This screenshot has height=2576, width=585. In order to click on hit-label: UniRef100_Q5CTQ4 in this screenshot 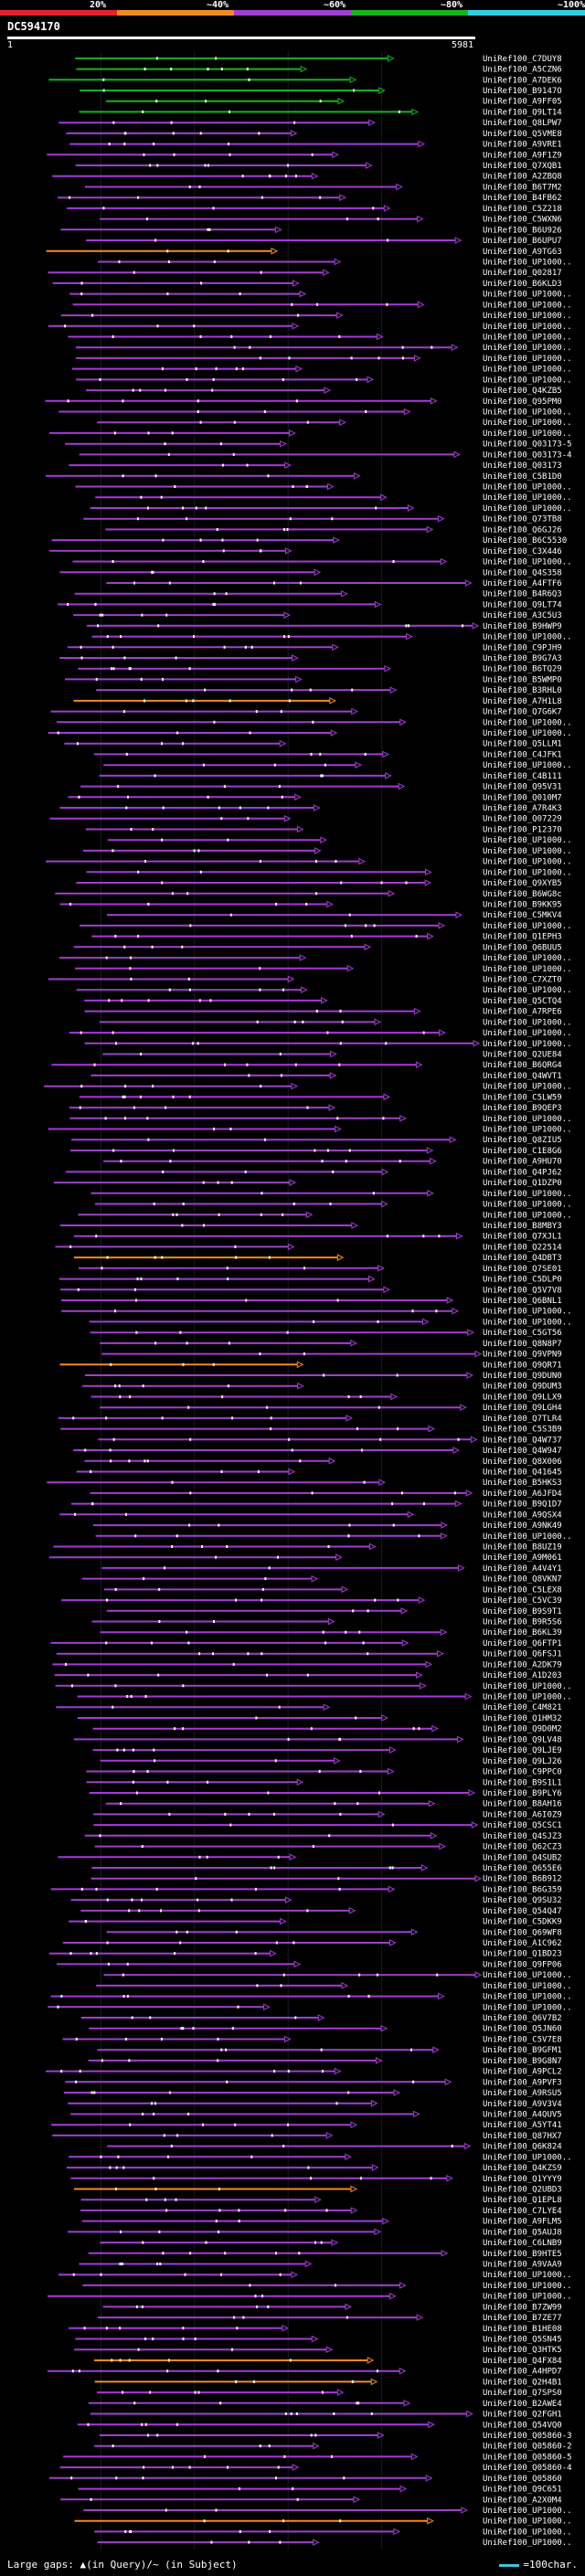, I will do `click(522, 1001)`.